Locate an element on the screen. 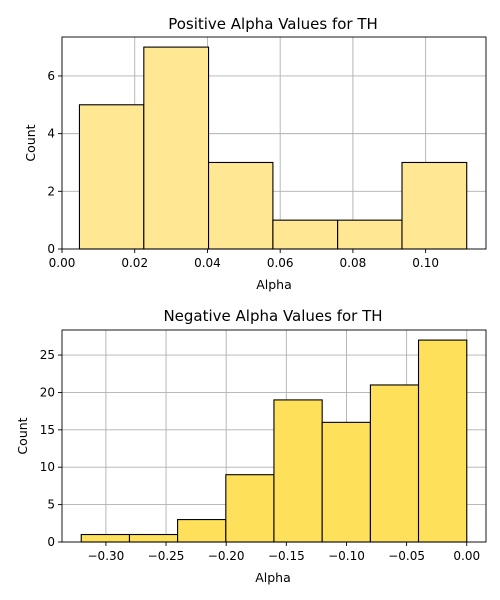 The width and height of the screenshot is (500, 600). y-axis-ticks: 0 5 10 15 20 25 is located at coordinates (51, 448).